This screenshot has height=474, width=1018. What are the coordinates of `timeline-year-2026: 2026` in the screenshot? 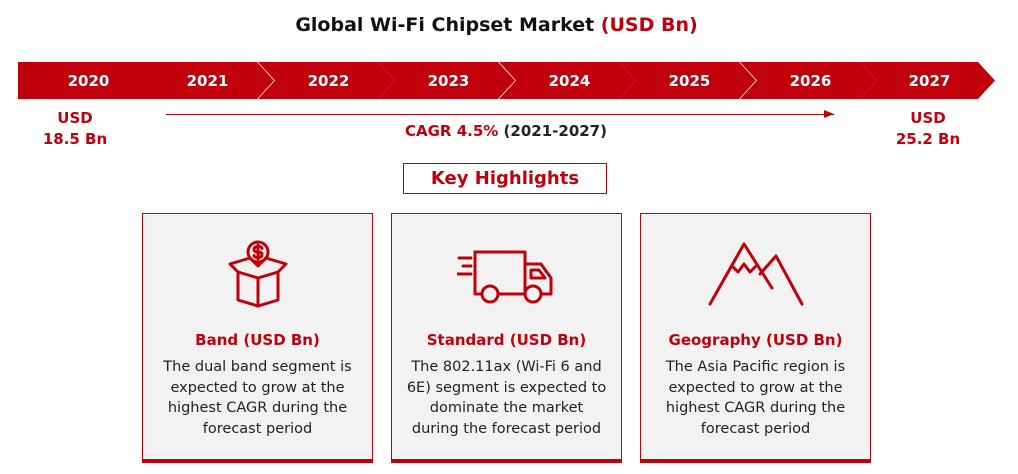 It's located at (808, 80).